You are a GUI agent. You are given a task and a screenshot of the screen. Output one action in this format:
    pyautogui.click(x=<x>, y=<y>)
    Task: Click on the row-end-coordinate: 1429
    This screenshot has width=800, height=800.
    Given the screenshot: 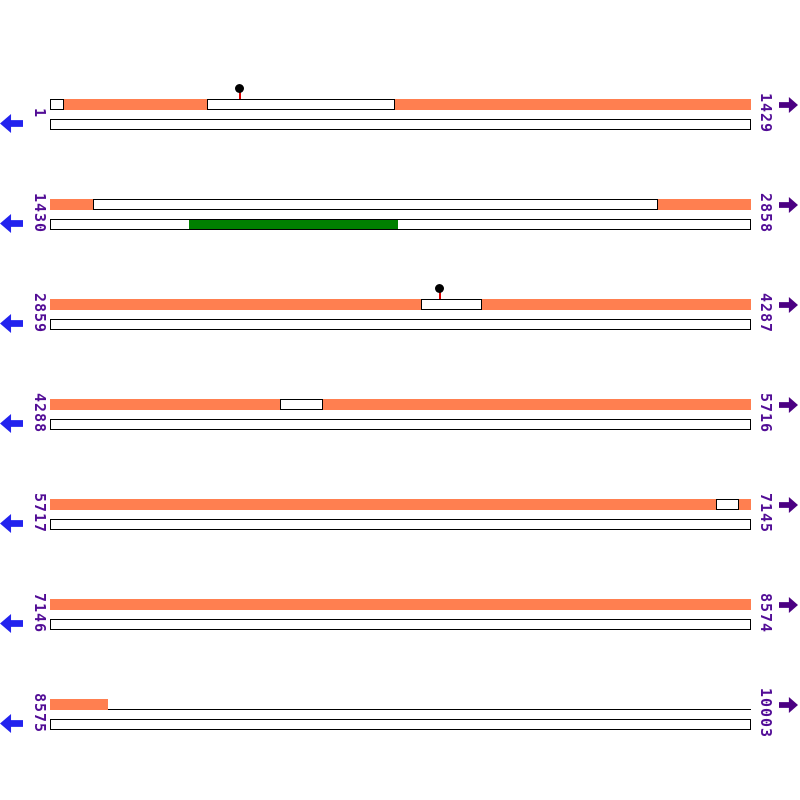 What is the action you would take?
    pyautogui.click(x=766, y=113)
    